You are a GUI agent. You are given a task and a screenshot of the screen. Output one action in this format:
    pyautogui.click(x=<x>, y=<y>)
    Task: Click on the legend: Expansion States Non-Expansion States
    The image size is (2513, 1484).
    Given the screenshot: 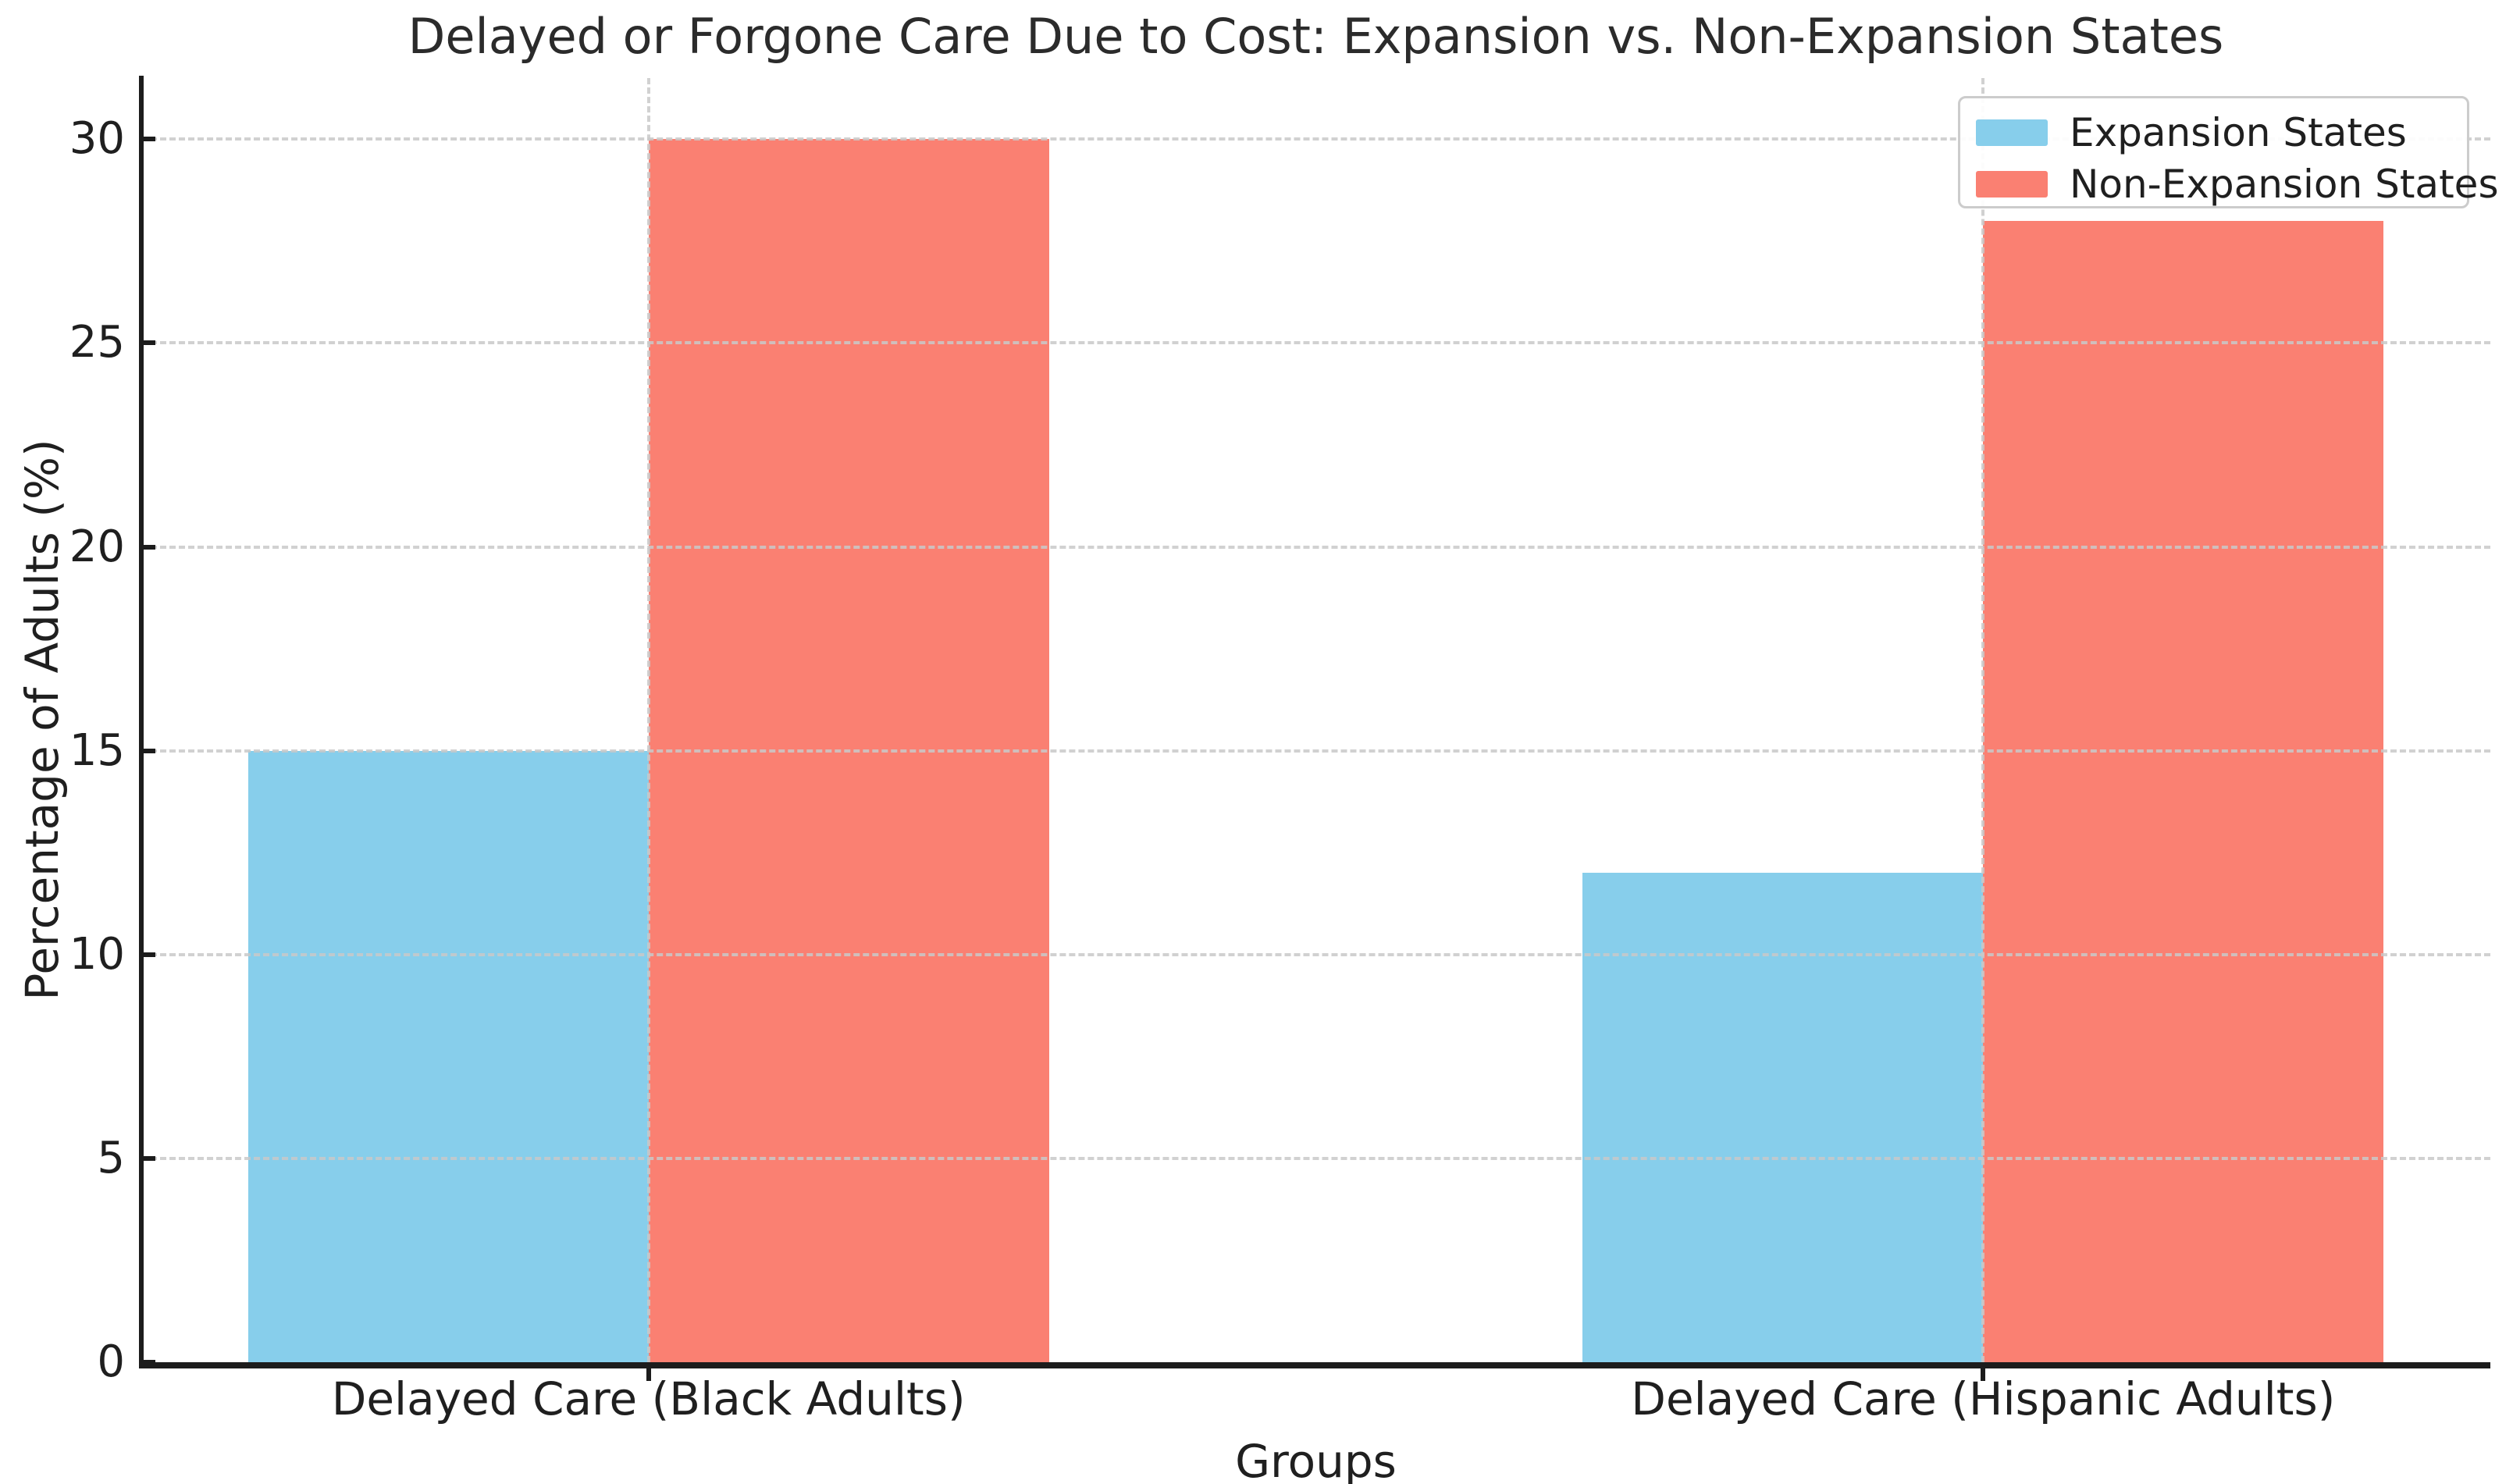 What is the action you would take?
    pyautogui.click(x=2228, y=152)
    